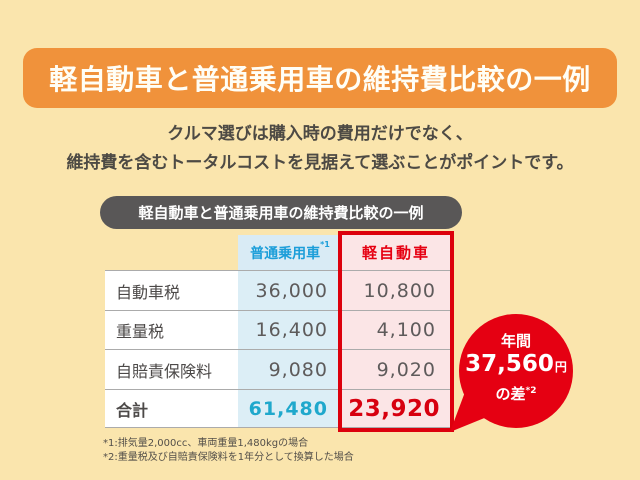 The image size is (640, 480). I want to click on section-pill-label: 軽自動車と普通乗用車の維持費比較の一例, so click(281, 213).